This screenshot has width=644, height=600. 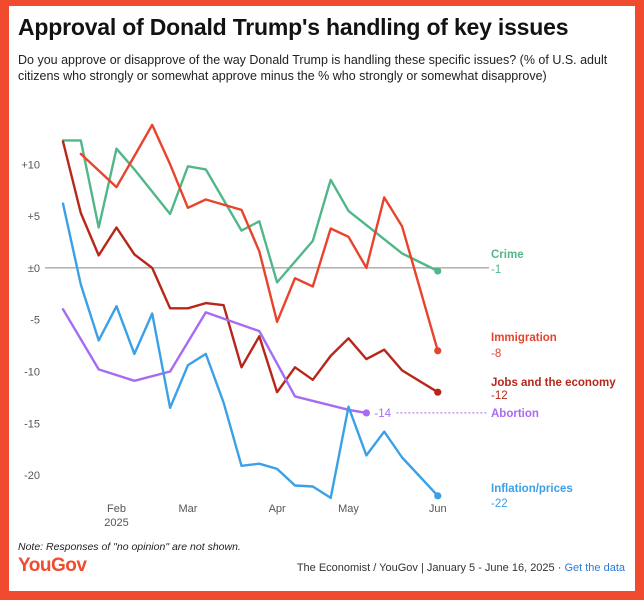 What do you see at coordinates (277, 509) in the screenshot?
I see `x-tick-label: Apr` at bounding box center [277, 509].